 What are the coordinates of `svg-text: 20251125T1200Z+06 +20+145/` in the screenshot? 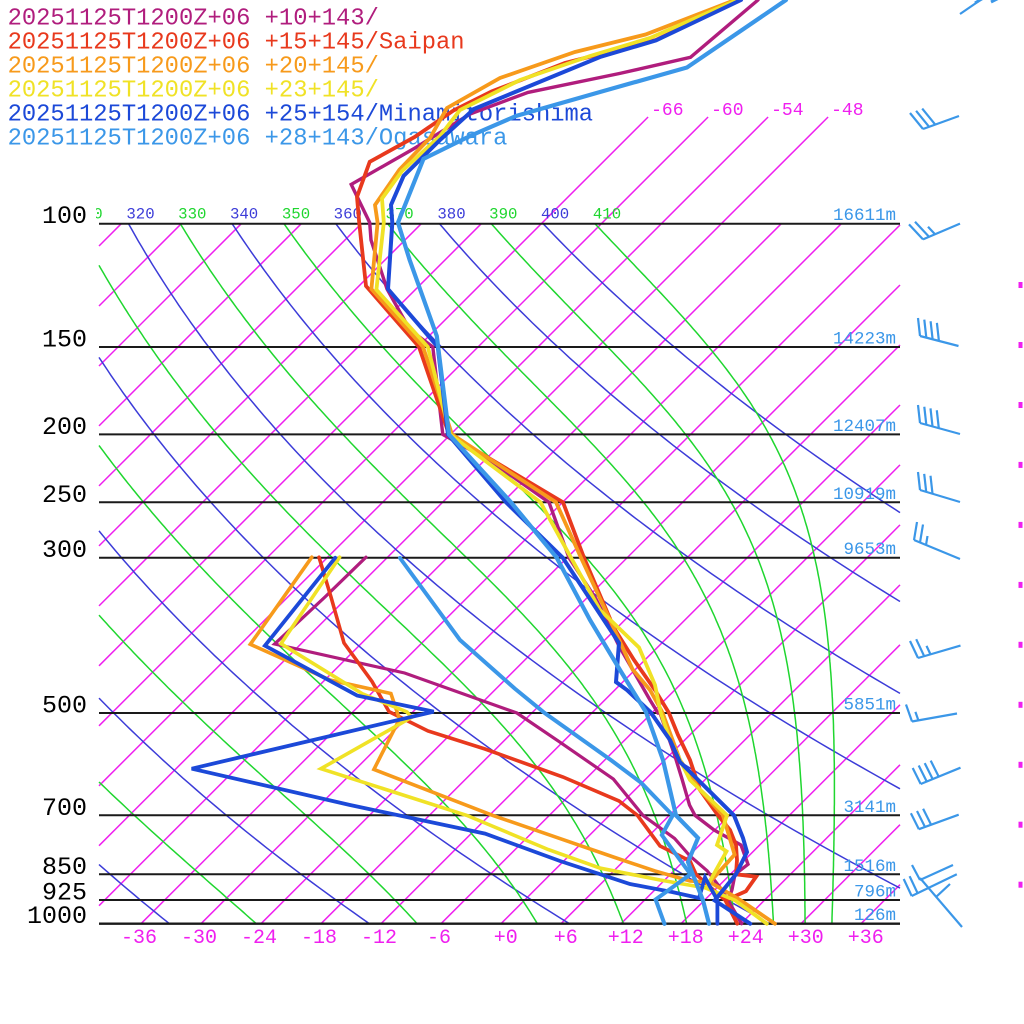 It's located at (193, 67).